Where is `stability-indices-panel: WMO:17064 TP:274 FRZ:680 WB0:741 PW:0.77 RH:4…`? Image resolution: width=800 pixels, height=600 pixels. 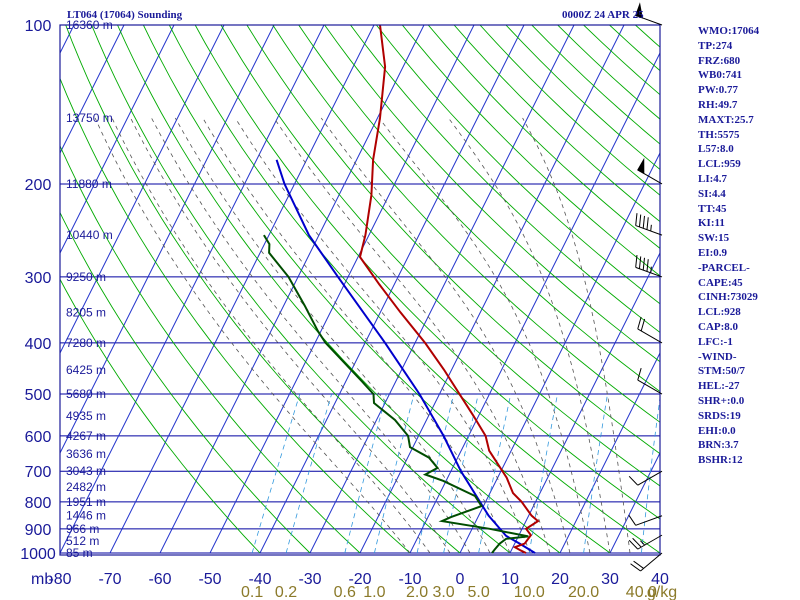
stability-indices-panel: WMO:17064 TP:274 FRZ:680 WB0:741 PW:0.77 RH:4… is located at coordinates (728, 246).